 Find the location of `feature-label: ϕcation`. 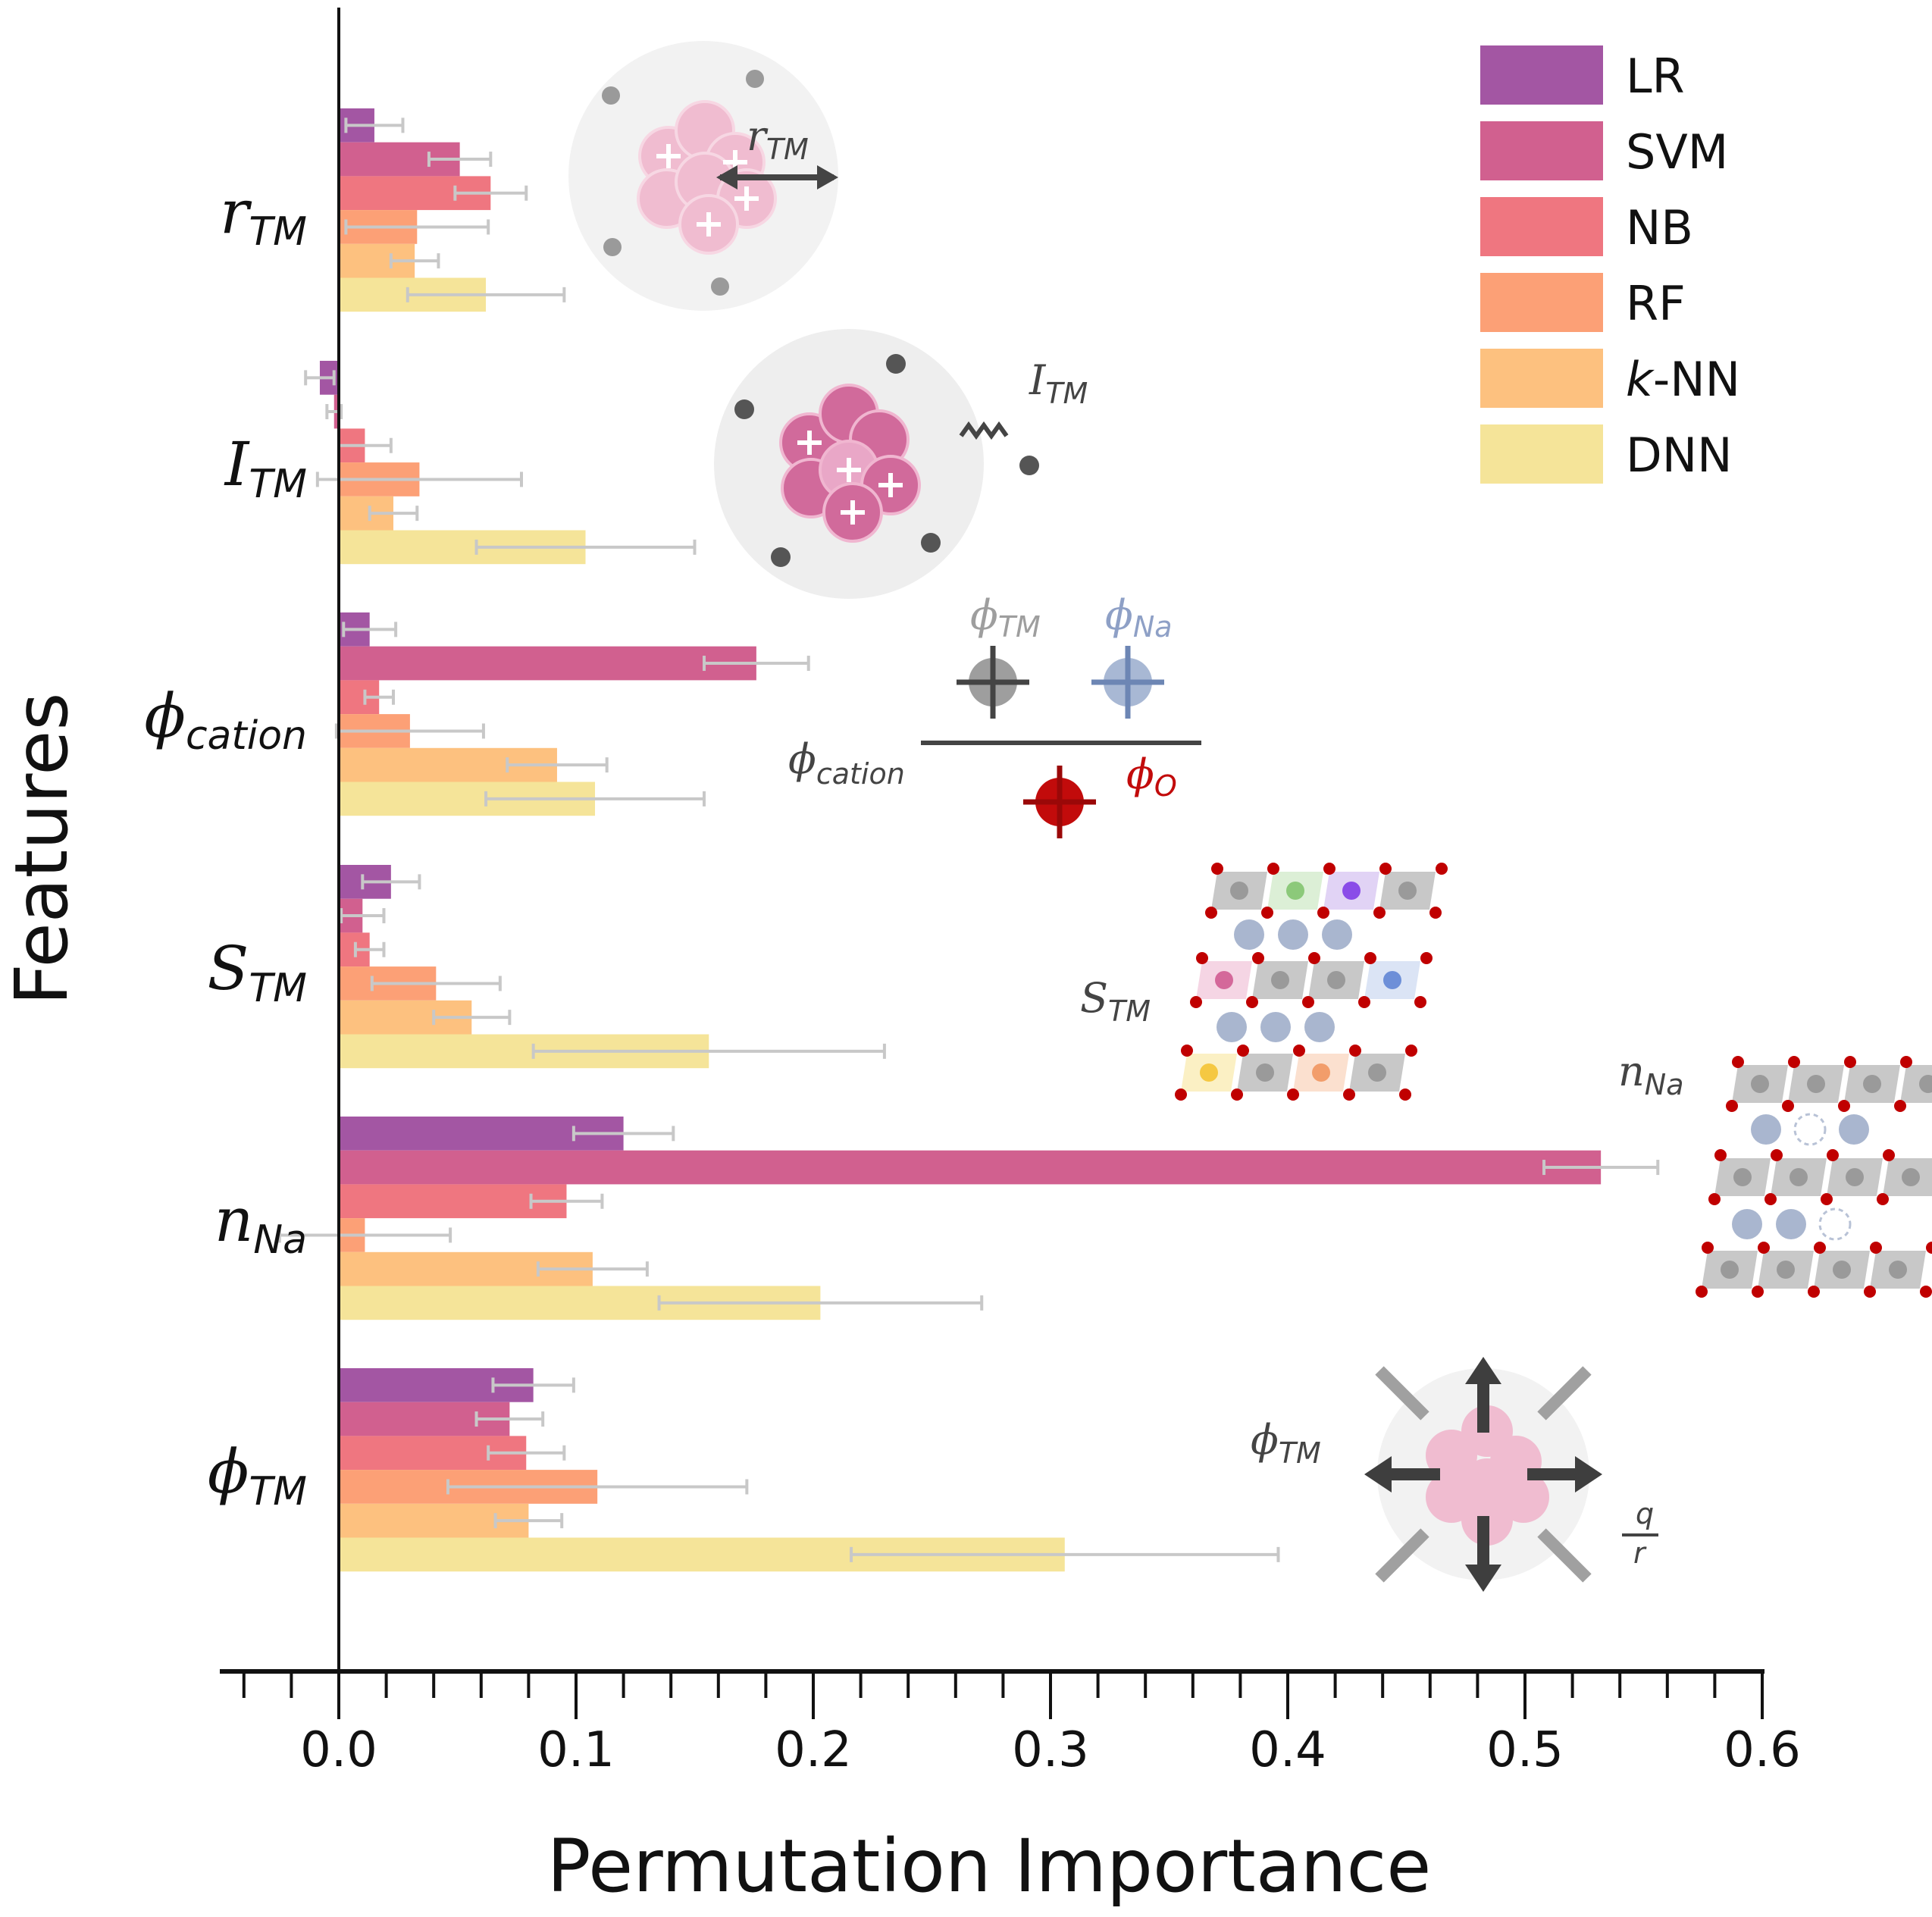

feature-label: ϕcation is located at coordinates (225, 720).